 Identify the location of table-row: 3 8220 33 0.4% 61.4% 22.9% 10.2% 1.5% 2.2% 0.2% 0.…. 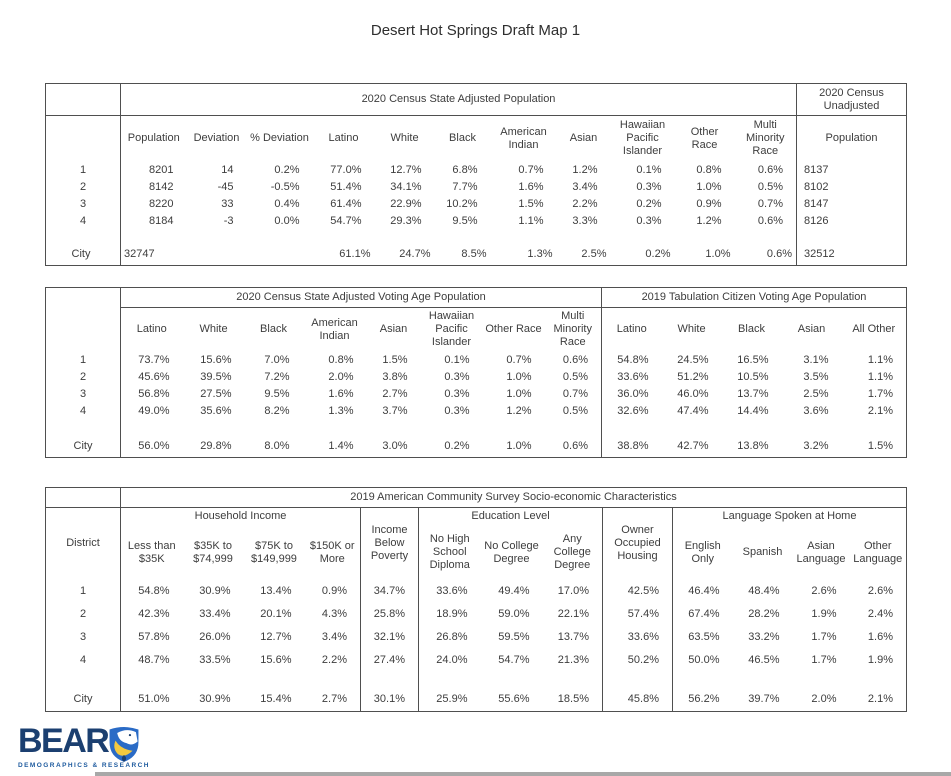
(476, 204).